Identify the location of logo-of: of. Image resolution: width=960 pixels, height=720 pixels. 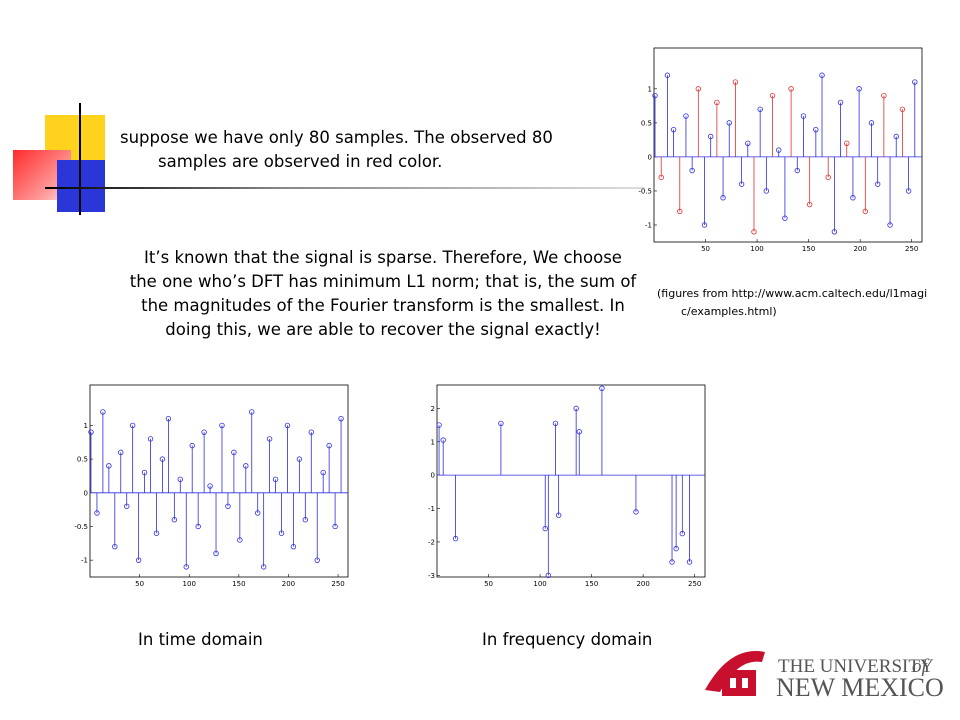
(921, 666).